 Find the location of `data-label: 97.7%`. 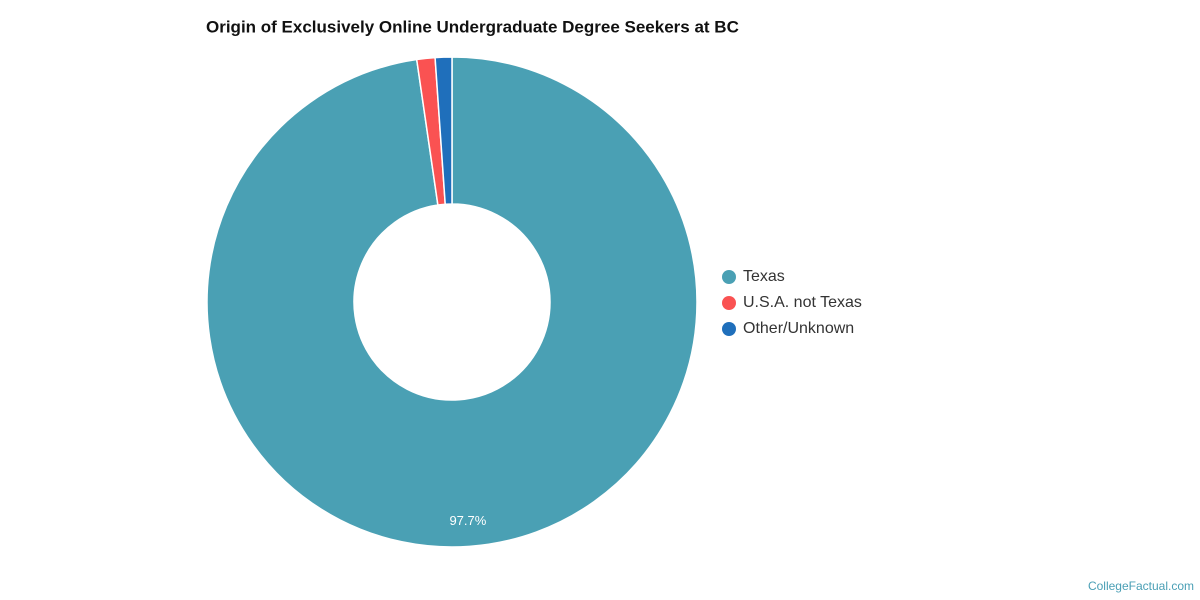

data-label: 97.7% is located at coordinates (467, 520).